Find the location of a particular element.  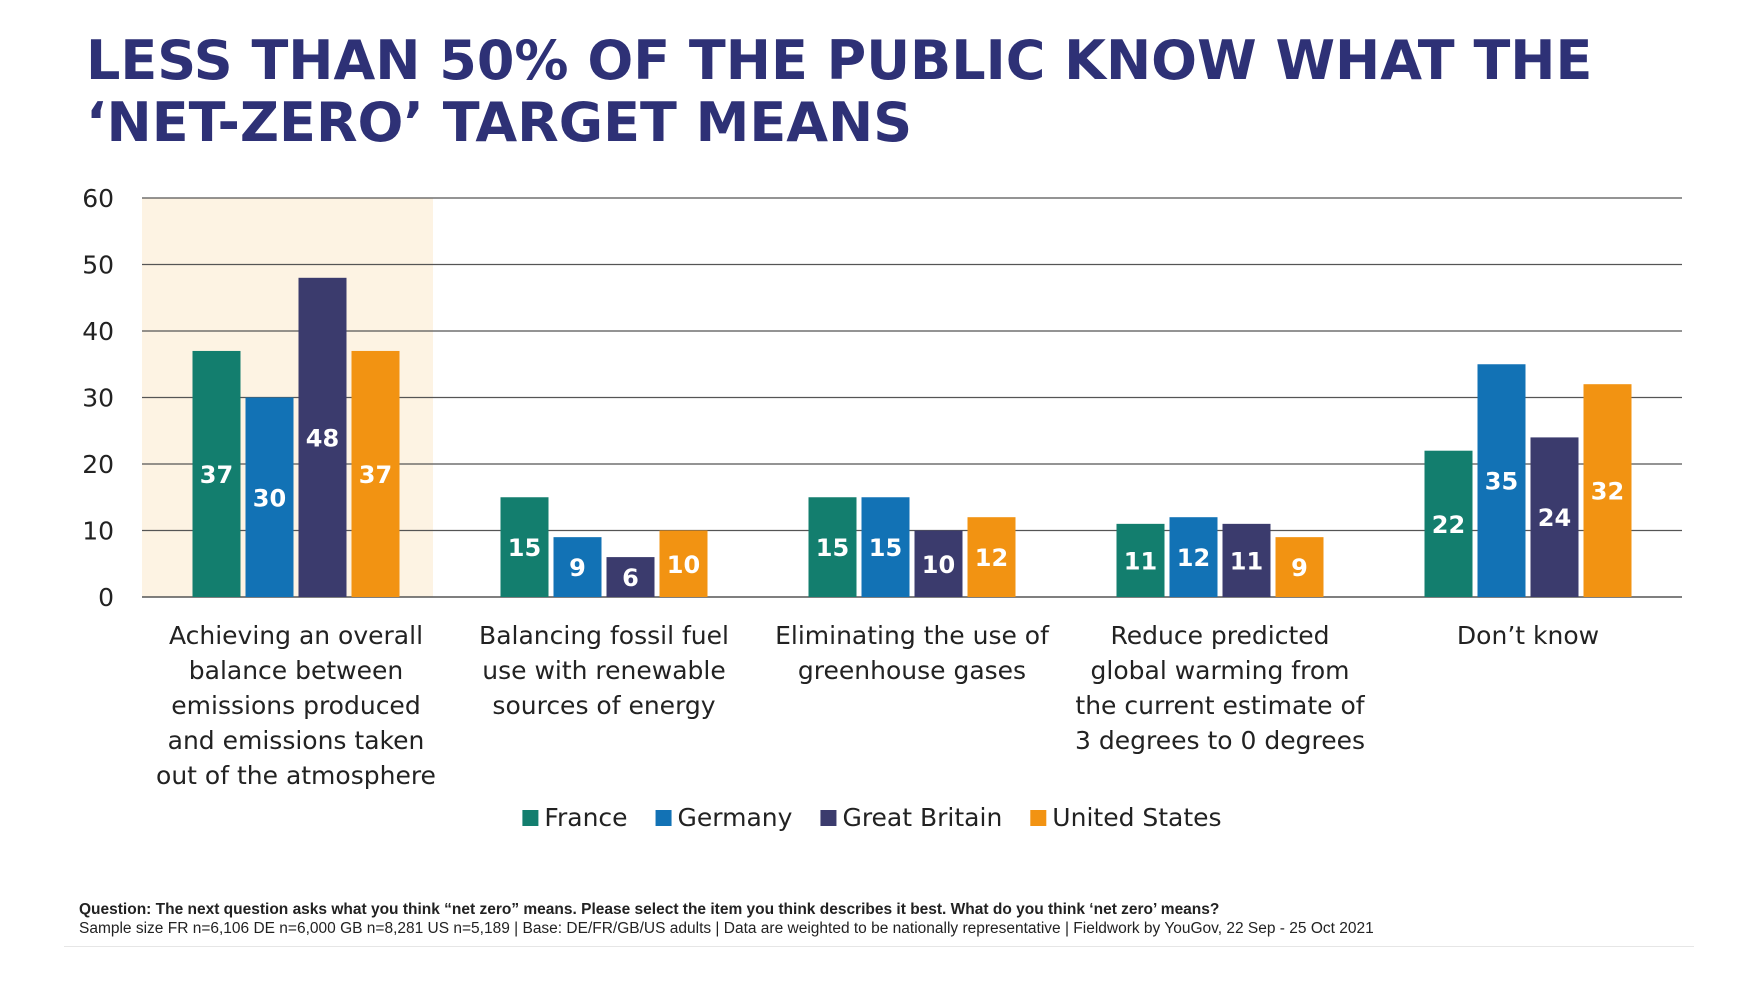

x-category-label-0-line-4: out of the atmosphere is located at coordinates (296, 775).